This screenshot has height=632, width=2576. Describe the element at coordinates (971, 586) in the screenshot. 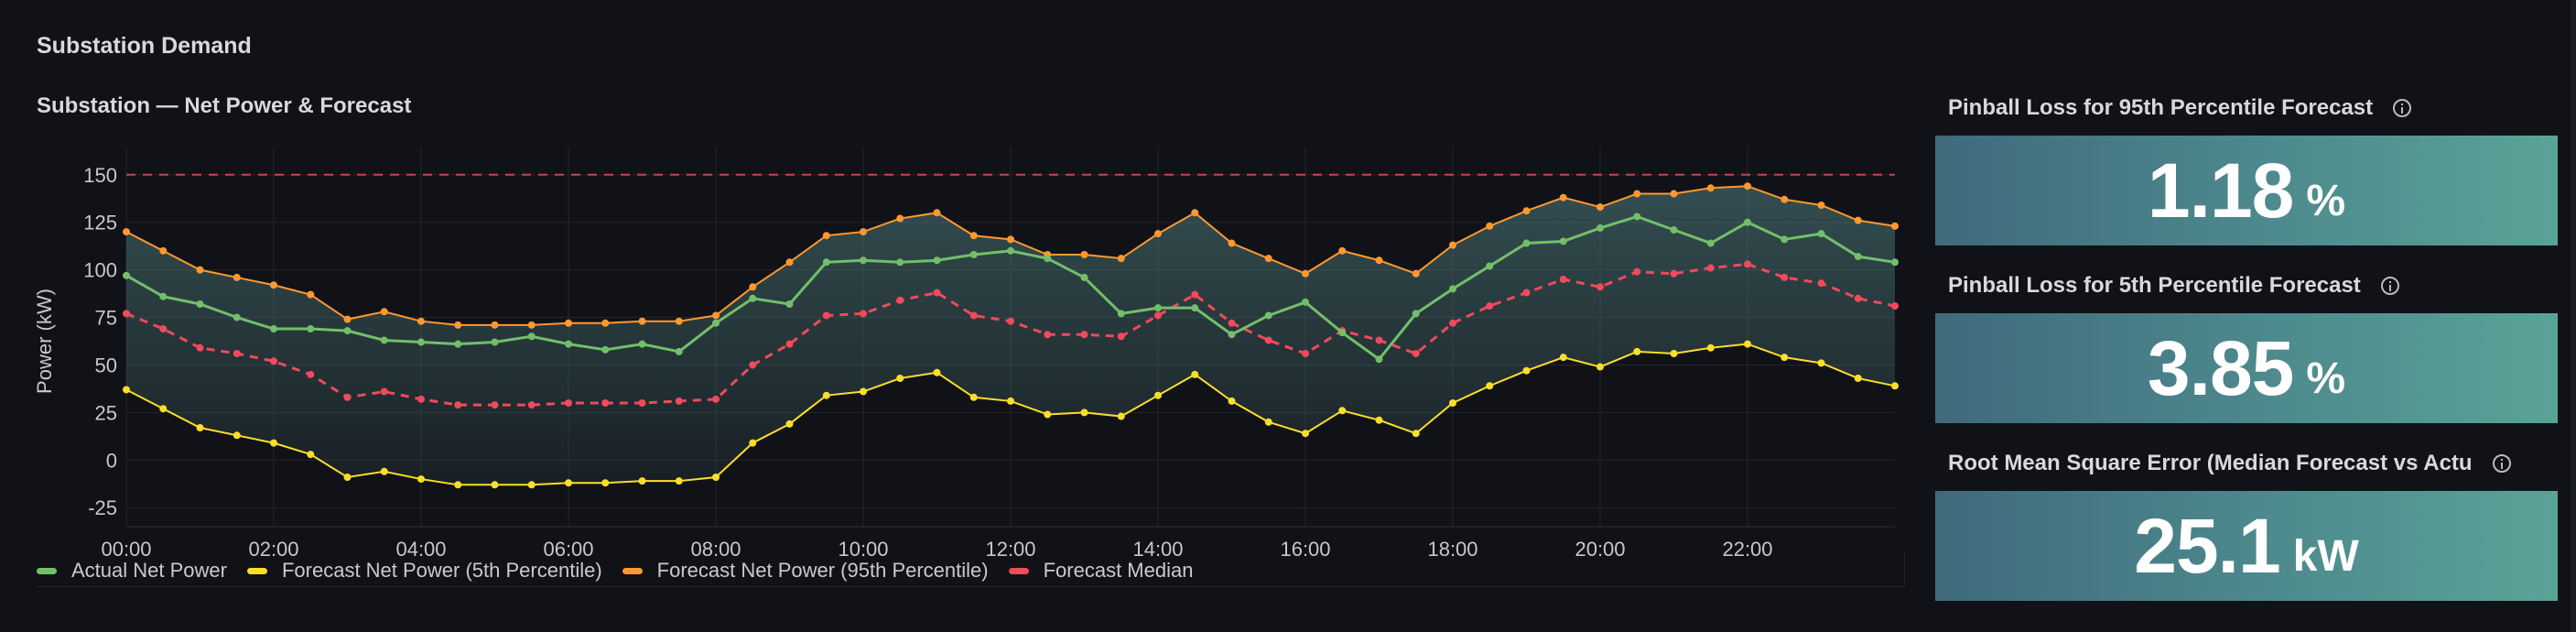

I see `legend-divider` at that location.